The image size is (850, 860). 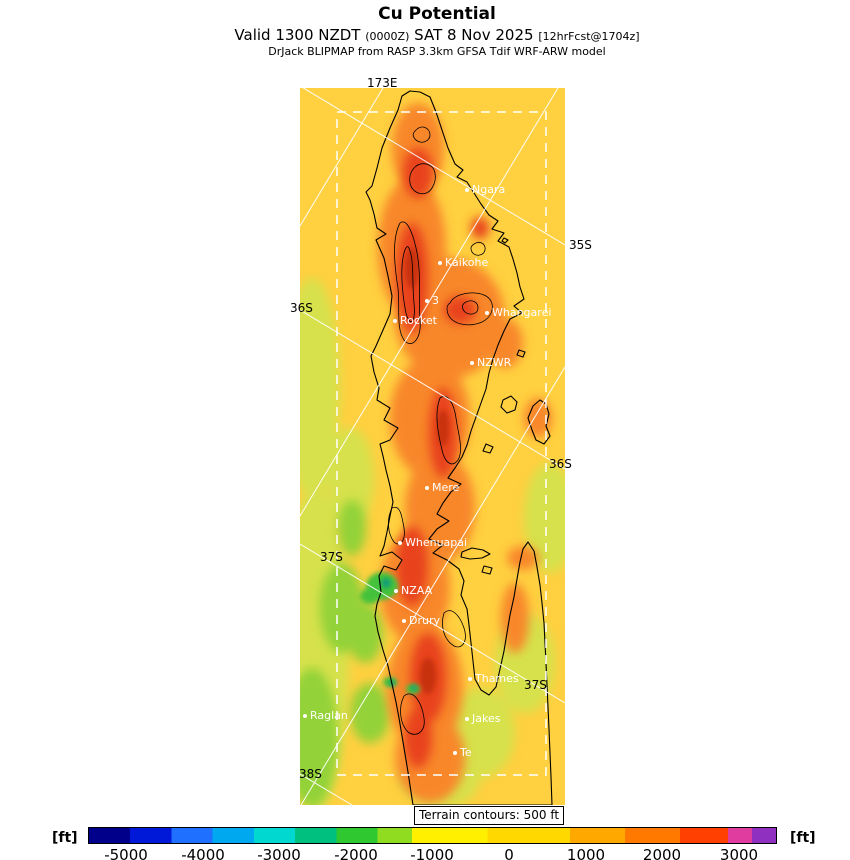 I want to click on place-kaikohe: Kaikohe, so click(x=463, y=263).